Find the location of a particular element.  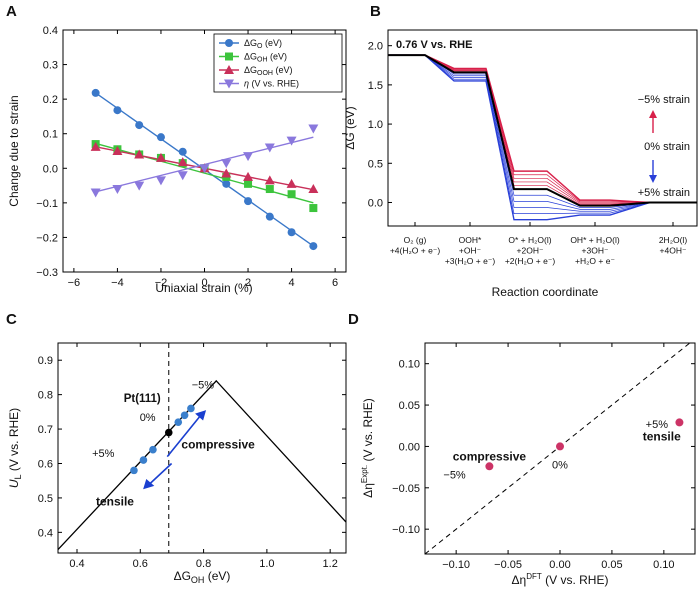

y-tick-label: 1.0 is located at coordinates (375, 125).